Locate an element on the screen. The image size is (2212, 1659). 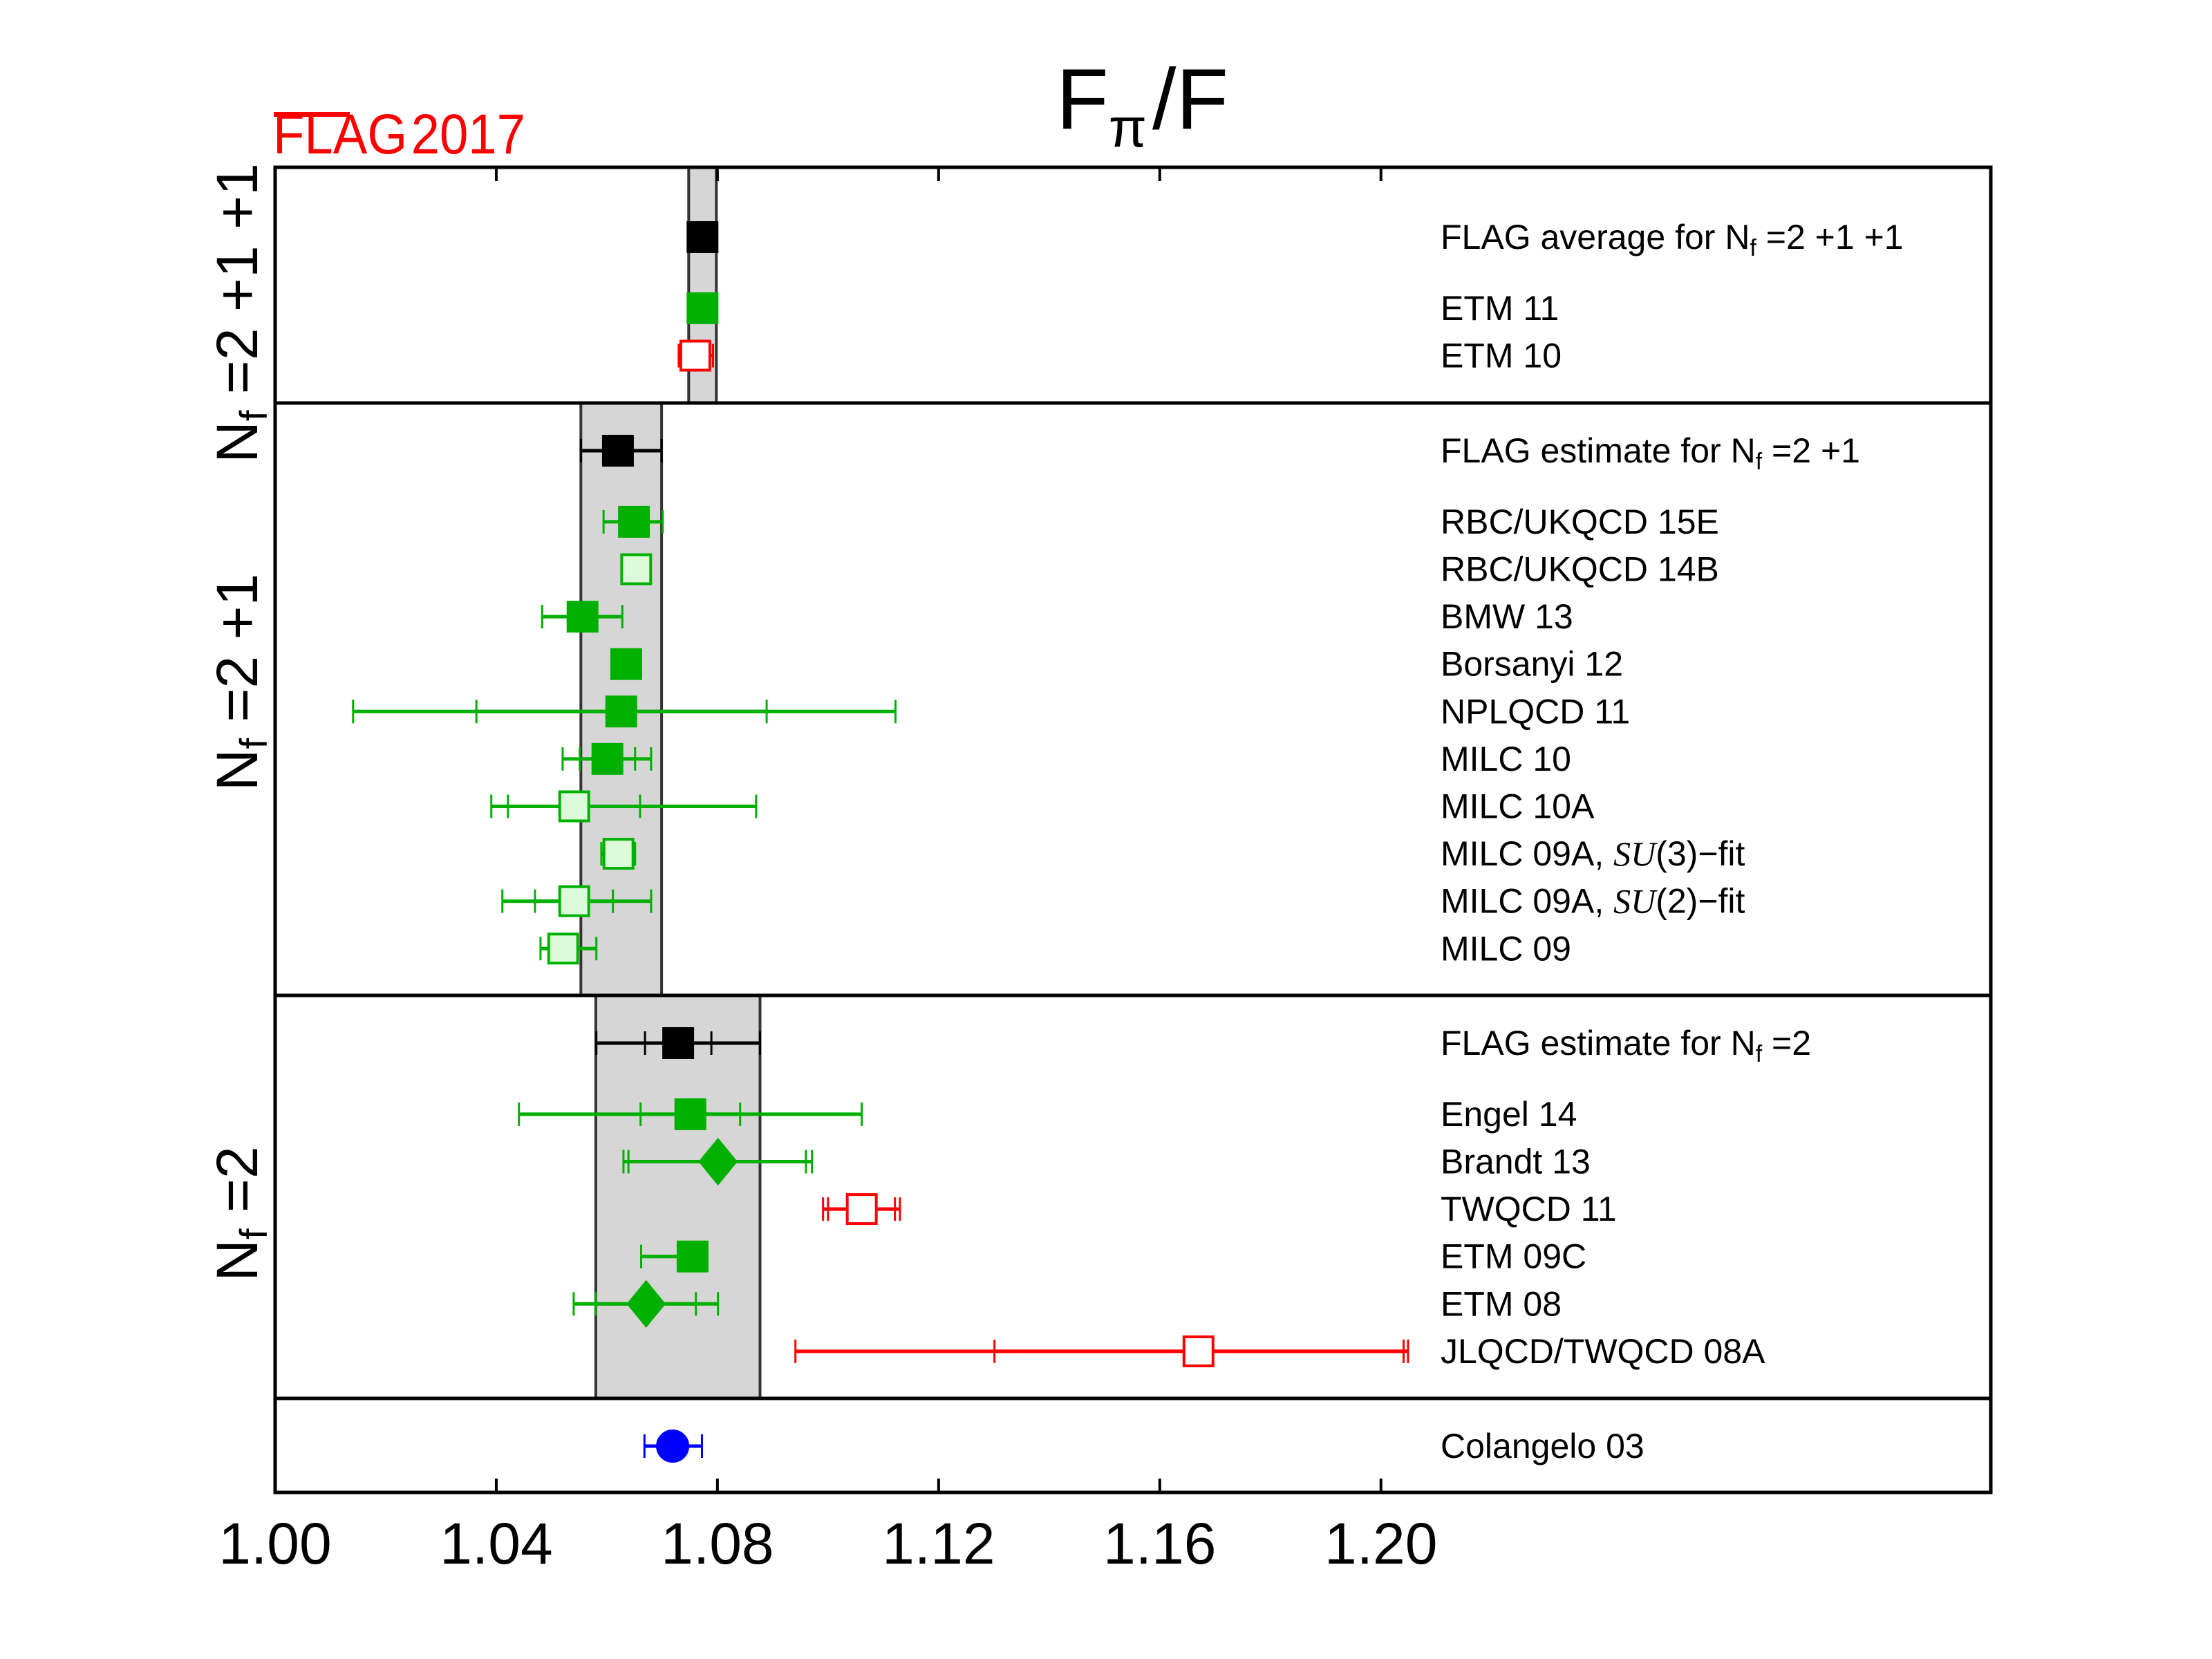
row-label-text: ETM 09C is located at coordinates (1513, 1256).